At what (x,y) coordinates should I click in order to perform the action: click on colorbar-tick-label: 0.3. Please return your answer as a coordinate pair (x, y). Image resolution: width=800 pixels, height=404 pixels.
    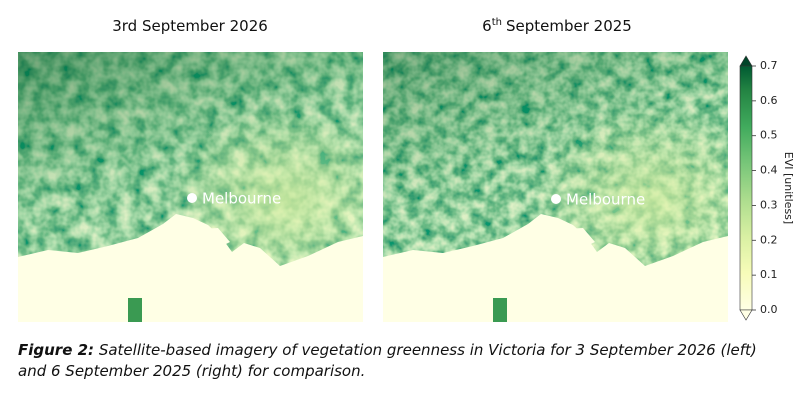
    Looking at the image, I should click on (769, 204).